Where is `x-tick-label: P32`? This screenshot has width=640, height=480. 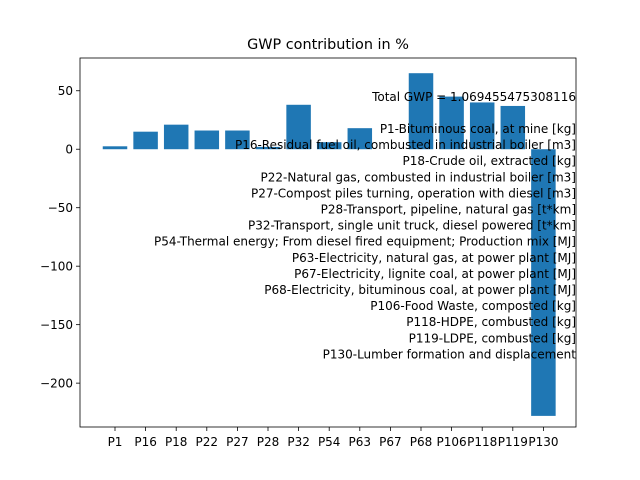
x-tick-label: P32 is located at coordinates (298, 442).